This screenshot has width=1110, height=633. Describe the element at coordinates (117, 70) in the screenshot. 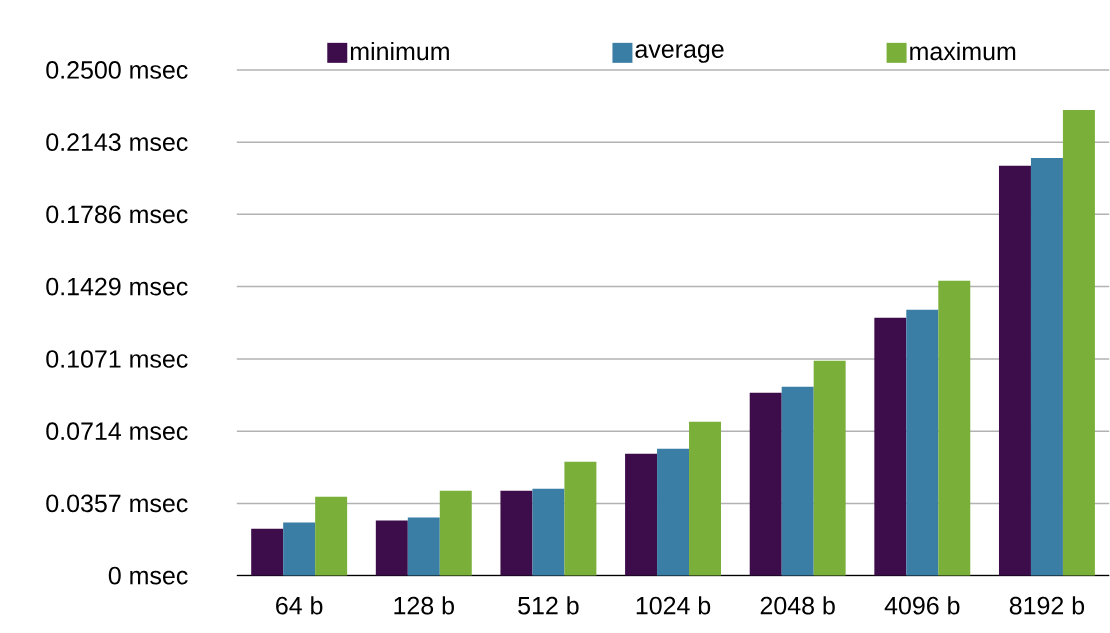

I see `y-tick-label: 0.2500 msec` at that location.